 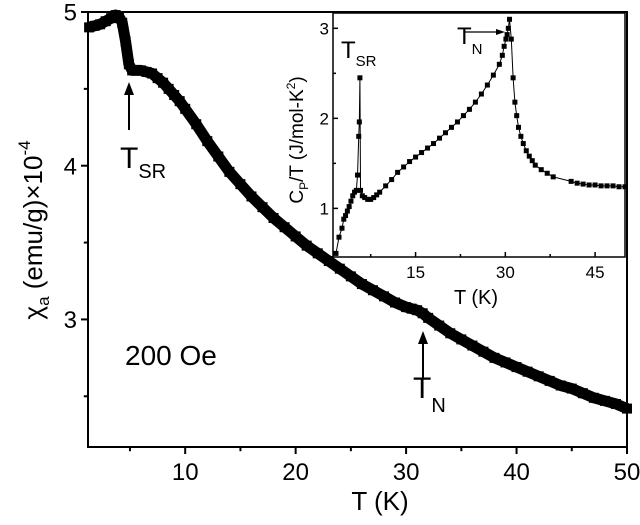 I want to click on main-x-tick-label: 10, so click(x=185, y=472).